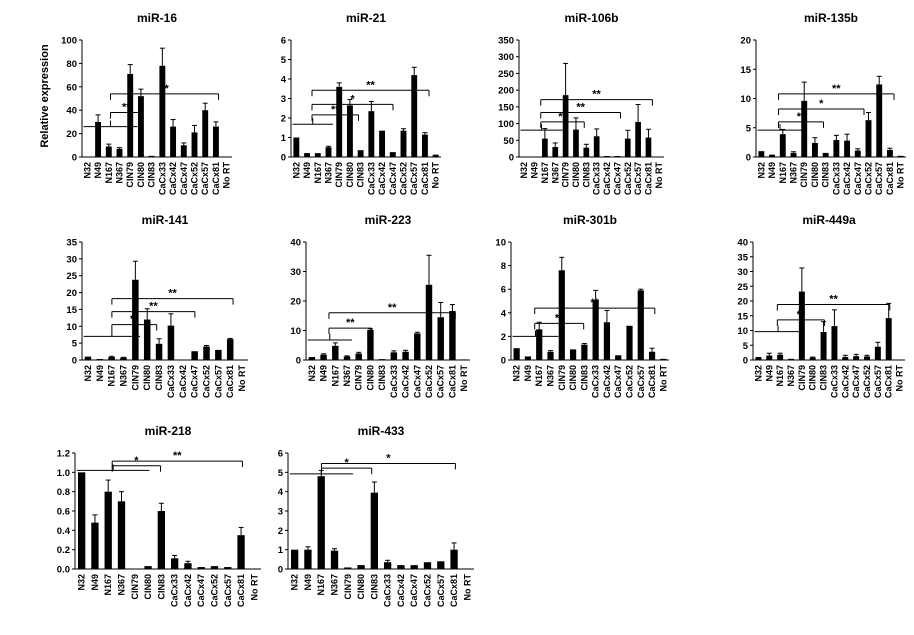  Describe the element at coordinates (506, 124) in the screenshot. I see `y-tick-label: 100` at that location.